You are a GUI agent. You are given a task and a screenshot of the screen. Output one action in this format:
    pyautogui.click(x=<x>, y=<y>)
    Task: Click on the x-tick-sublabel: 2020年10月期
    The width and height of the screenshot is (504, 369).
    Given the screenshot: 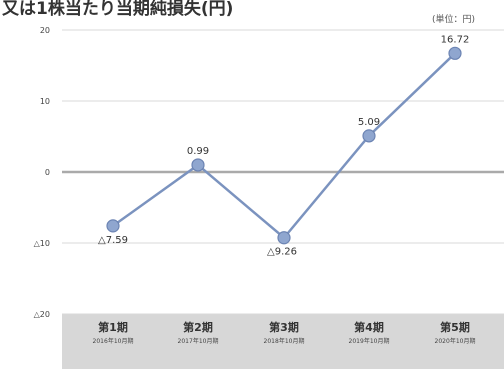 What is the action you would take?
    pyautogui.click(x=455, y=341)
    